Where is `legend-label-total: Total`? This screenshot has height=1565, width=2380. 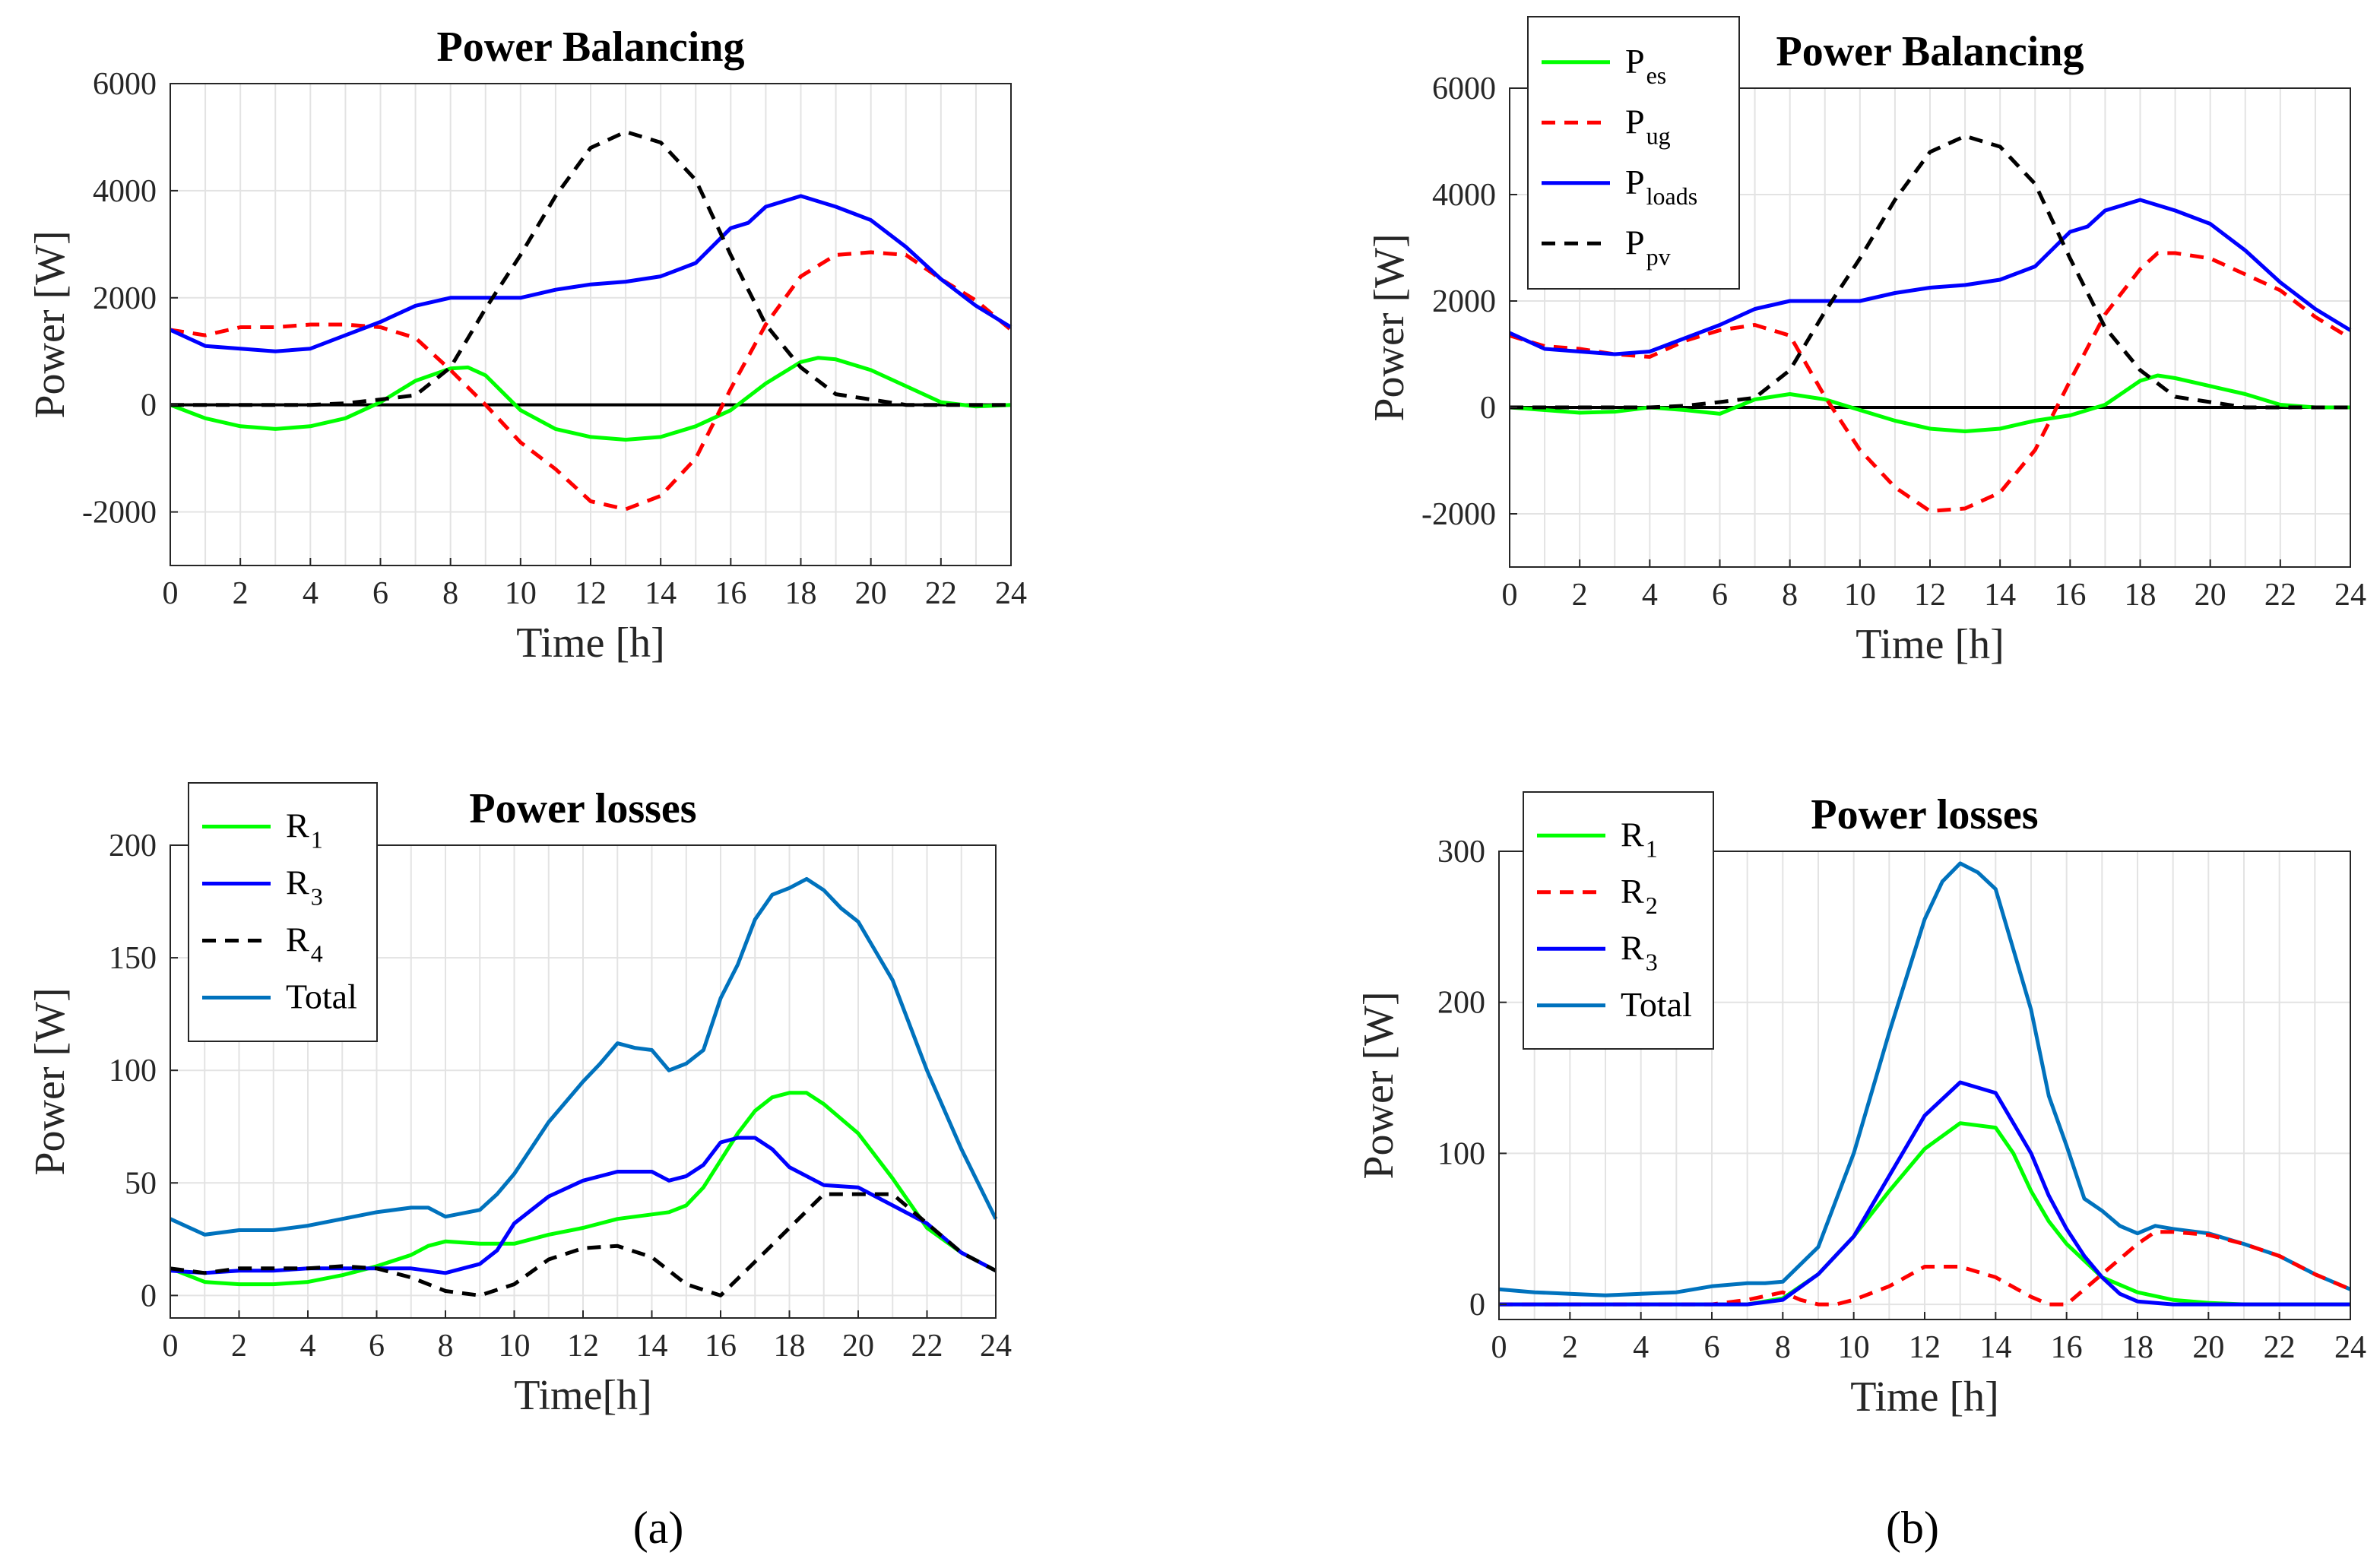
legend-label-total: Total is located at coordinates (321, 996).